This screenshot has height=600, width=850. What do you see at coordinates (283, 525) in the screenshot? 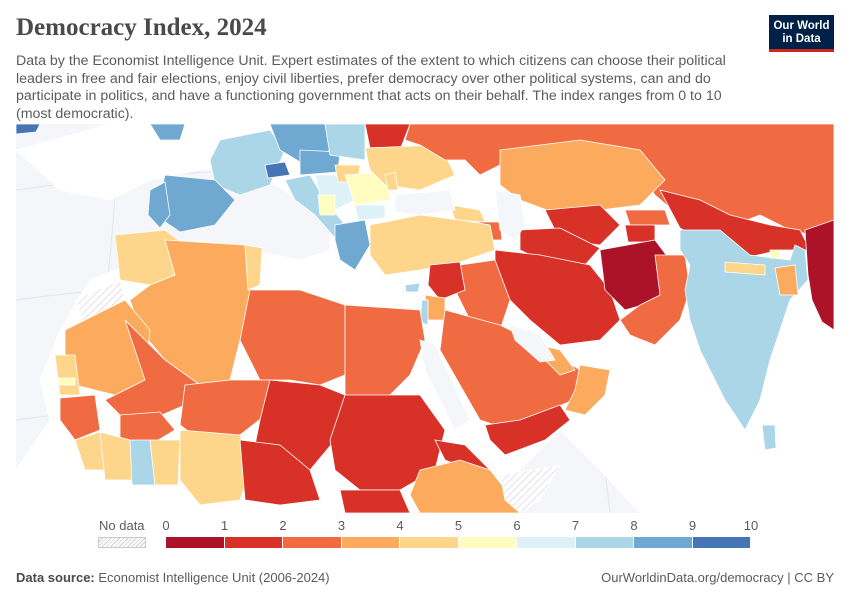
I see `legend-tick-label: 2` at bounding box center [283, 525].